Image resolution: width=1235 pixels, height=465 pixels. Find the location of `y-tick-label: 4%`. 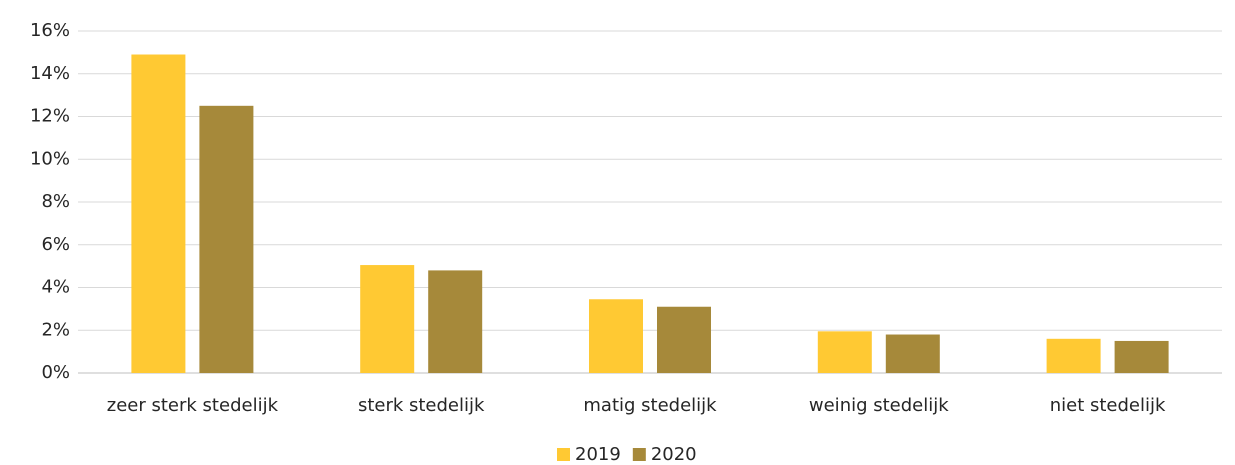

y-tick-label: 4% is located at coordinates (55, 287).